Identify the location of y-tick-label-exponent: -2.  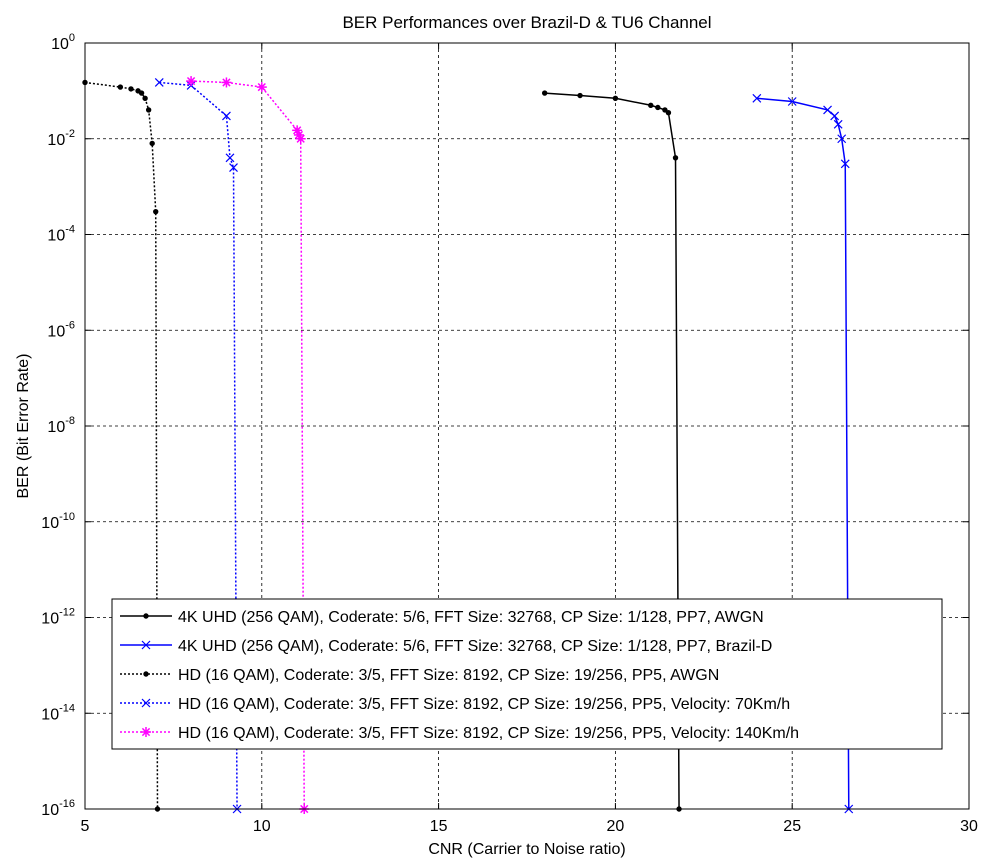
(70, 134).